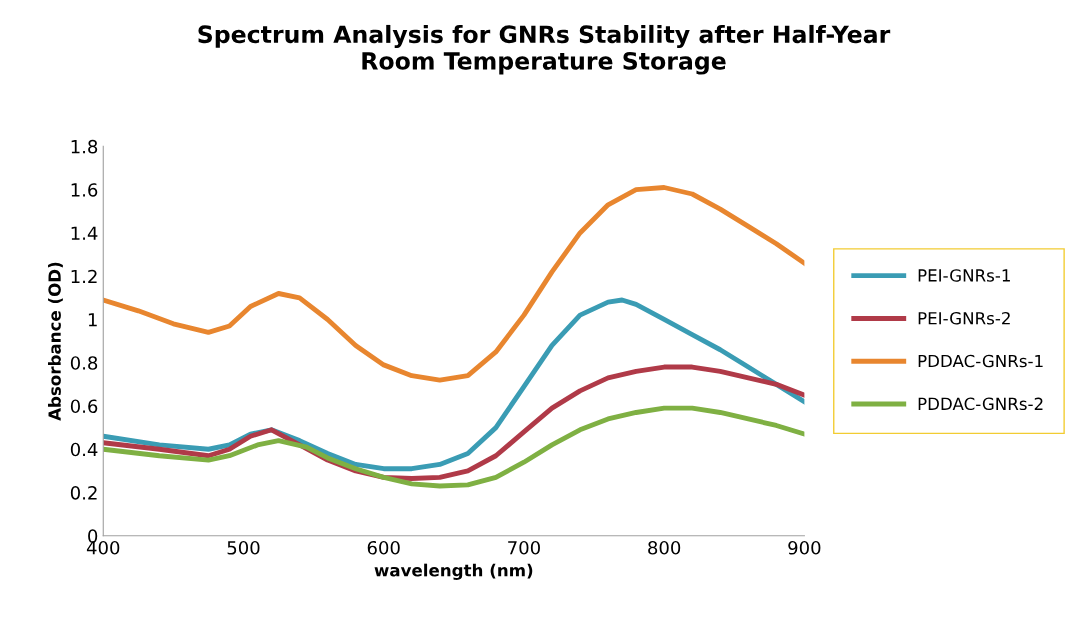 This screenshot has height=623, width=1087. What do you see at coordinates (964, 275) in the screenshot?
I see `legend-label: PEI-GNRs-1` at bounding box center [964, 275].